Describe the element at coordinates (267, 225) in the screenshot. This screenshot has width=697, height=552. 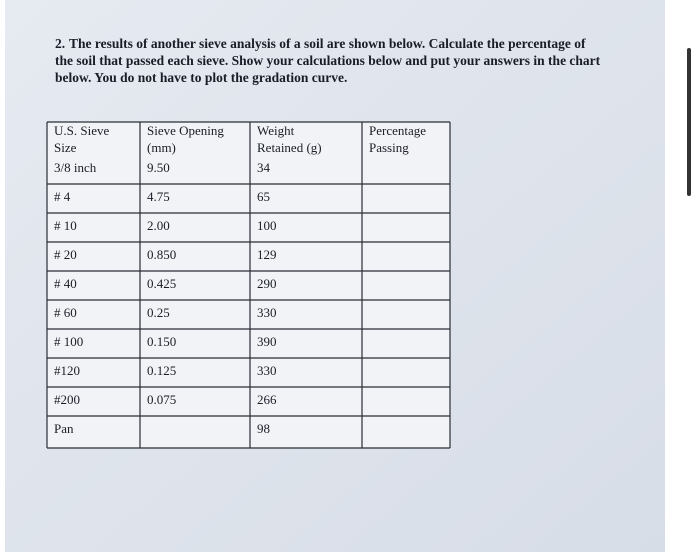
I see `table-cell: 100` at that location.